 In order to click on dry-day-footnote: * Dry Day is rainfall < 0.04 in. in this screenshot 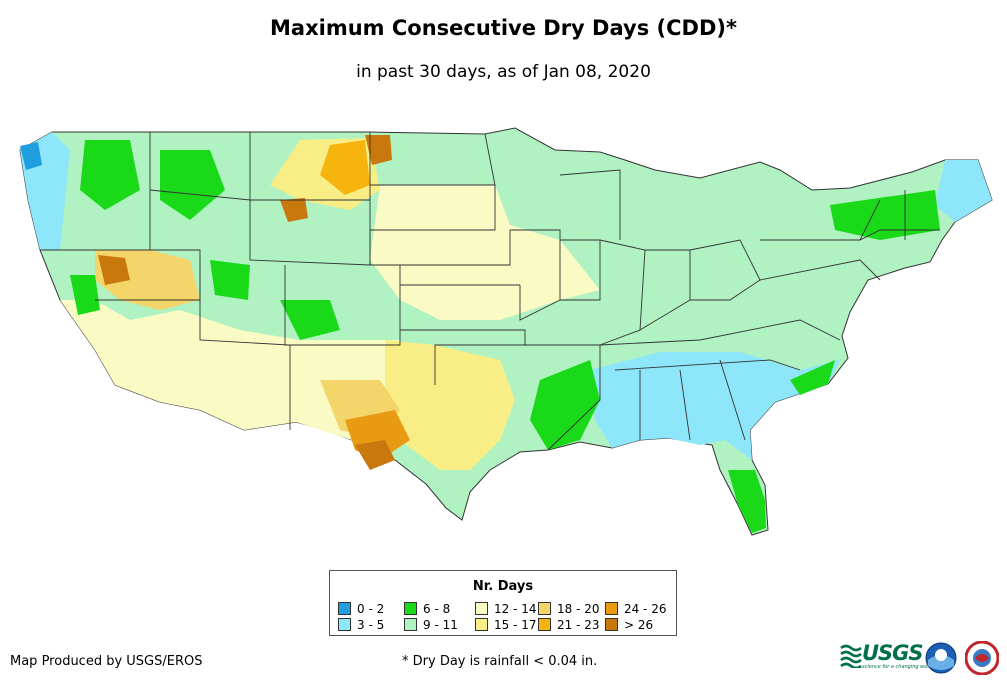, I will do `click(500, 661)`.